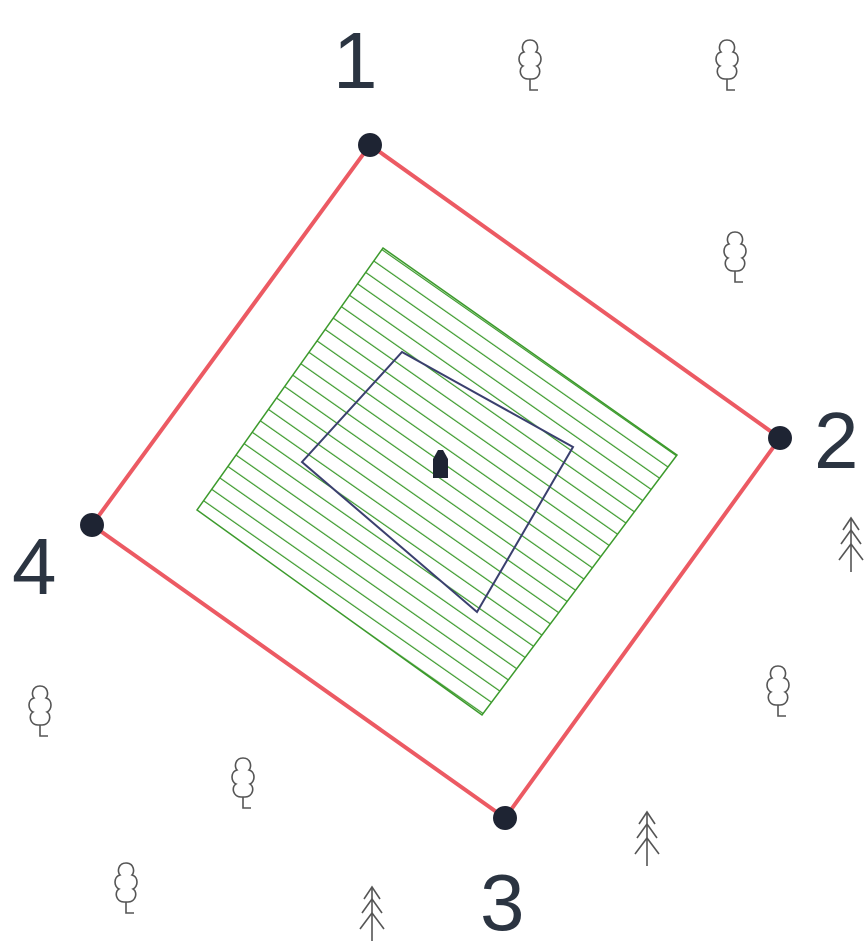  What do you see at coordinates (502, 900) in the screenshot?
I see `corner-label-3: 3` at bounding box center [502, 900].